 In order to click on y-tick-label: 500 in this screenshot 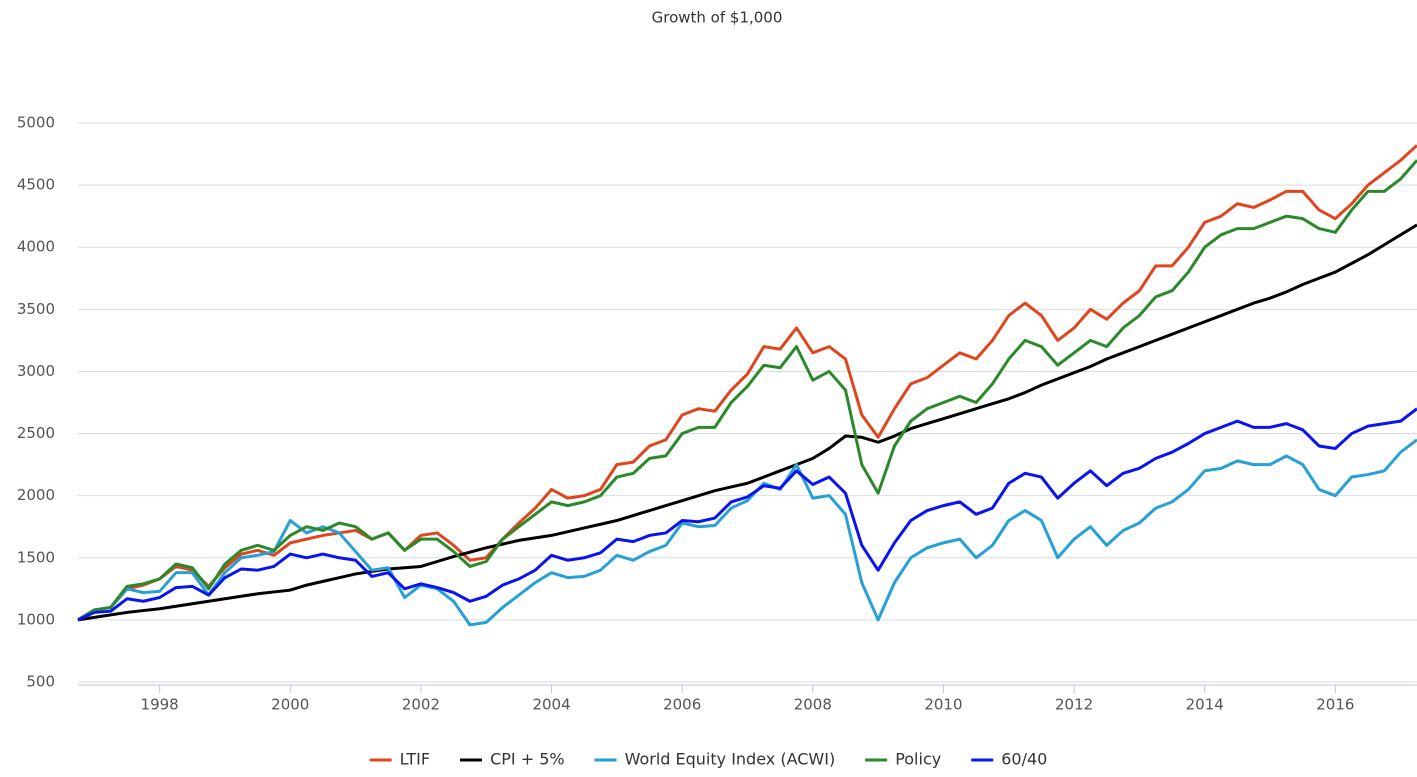, I will do `click(40, 682)`.